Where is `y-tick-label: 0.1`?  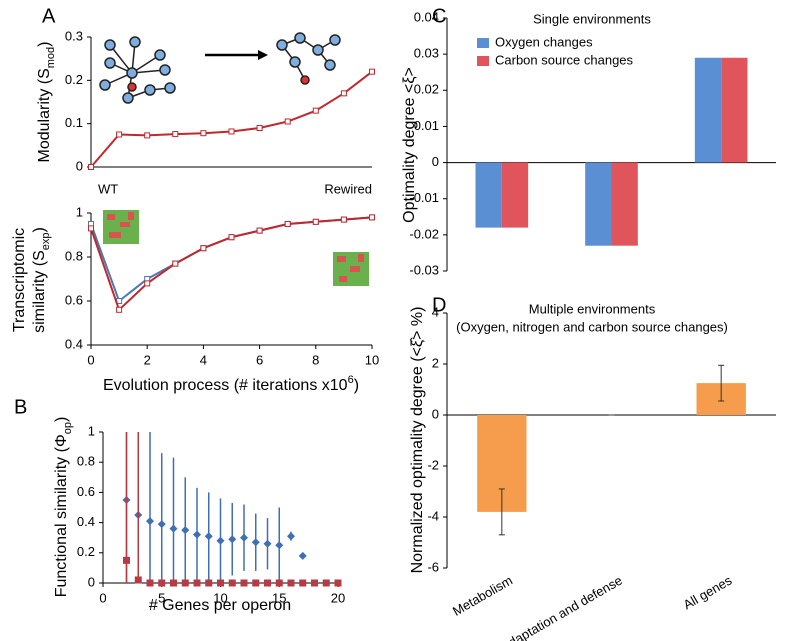 y-tick-label: 0.1 is located at coordinates (74, 122).